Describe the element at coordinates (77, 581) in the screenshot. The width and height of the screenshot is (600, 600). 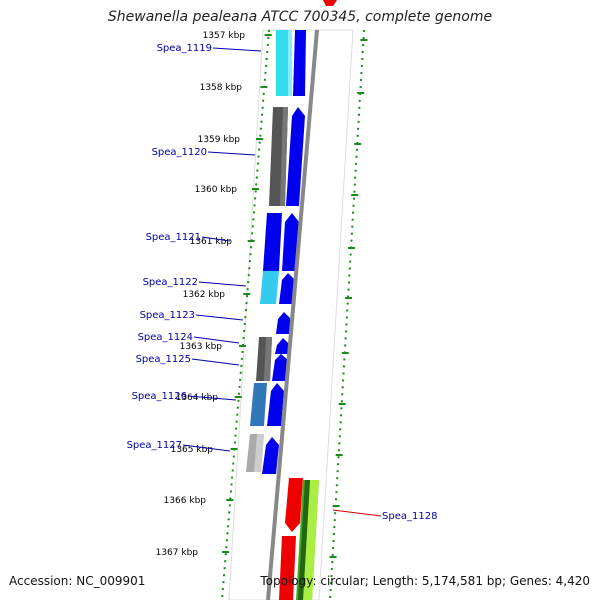
I see `accession-text: Accession: NC_009901` at that location.